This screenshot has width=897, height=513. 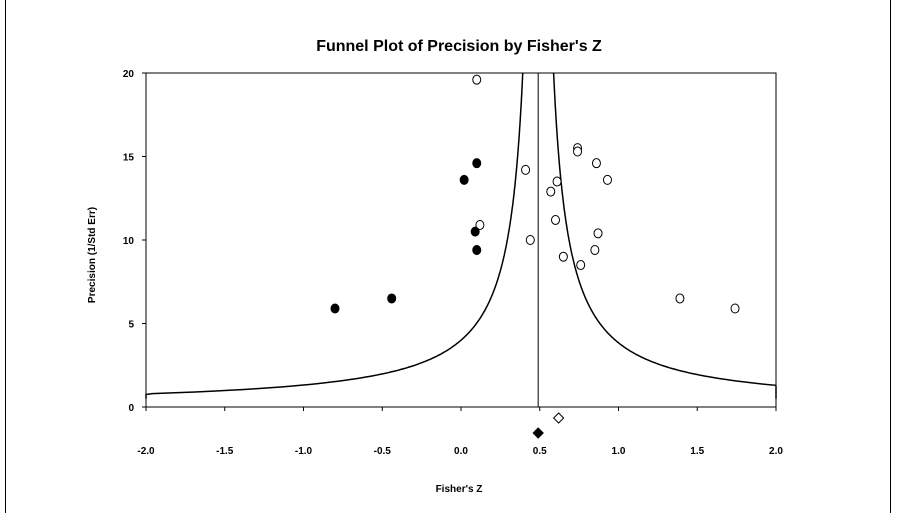 What do you see at coordinates (459, 46) in the screenshot?
I see `chart-title: Funnel Plot of Precision by Fisher's Z` at bounding box center [459, 46].